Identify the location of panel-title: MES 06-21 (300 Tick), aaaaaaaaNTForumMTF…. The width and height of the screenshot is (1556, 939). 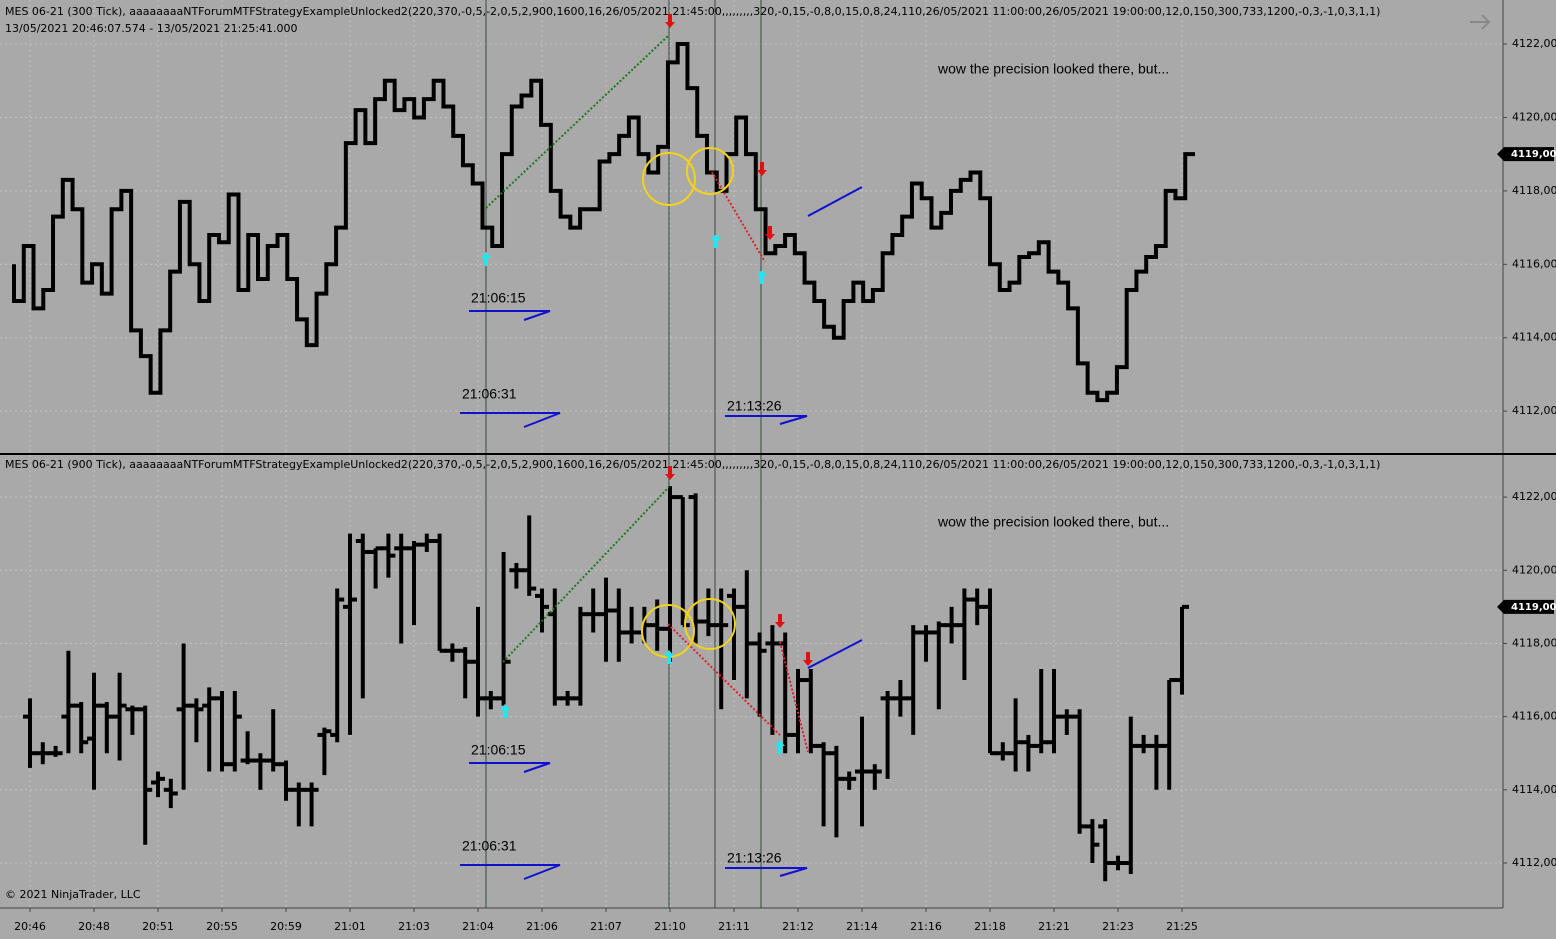
(692, 11).